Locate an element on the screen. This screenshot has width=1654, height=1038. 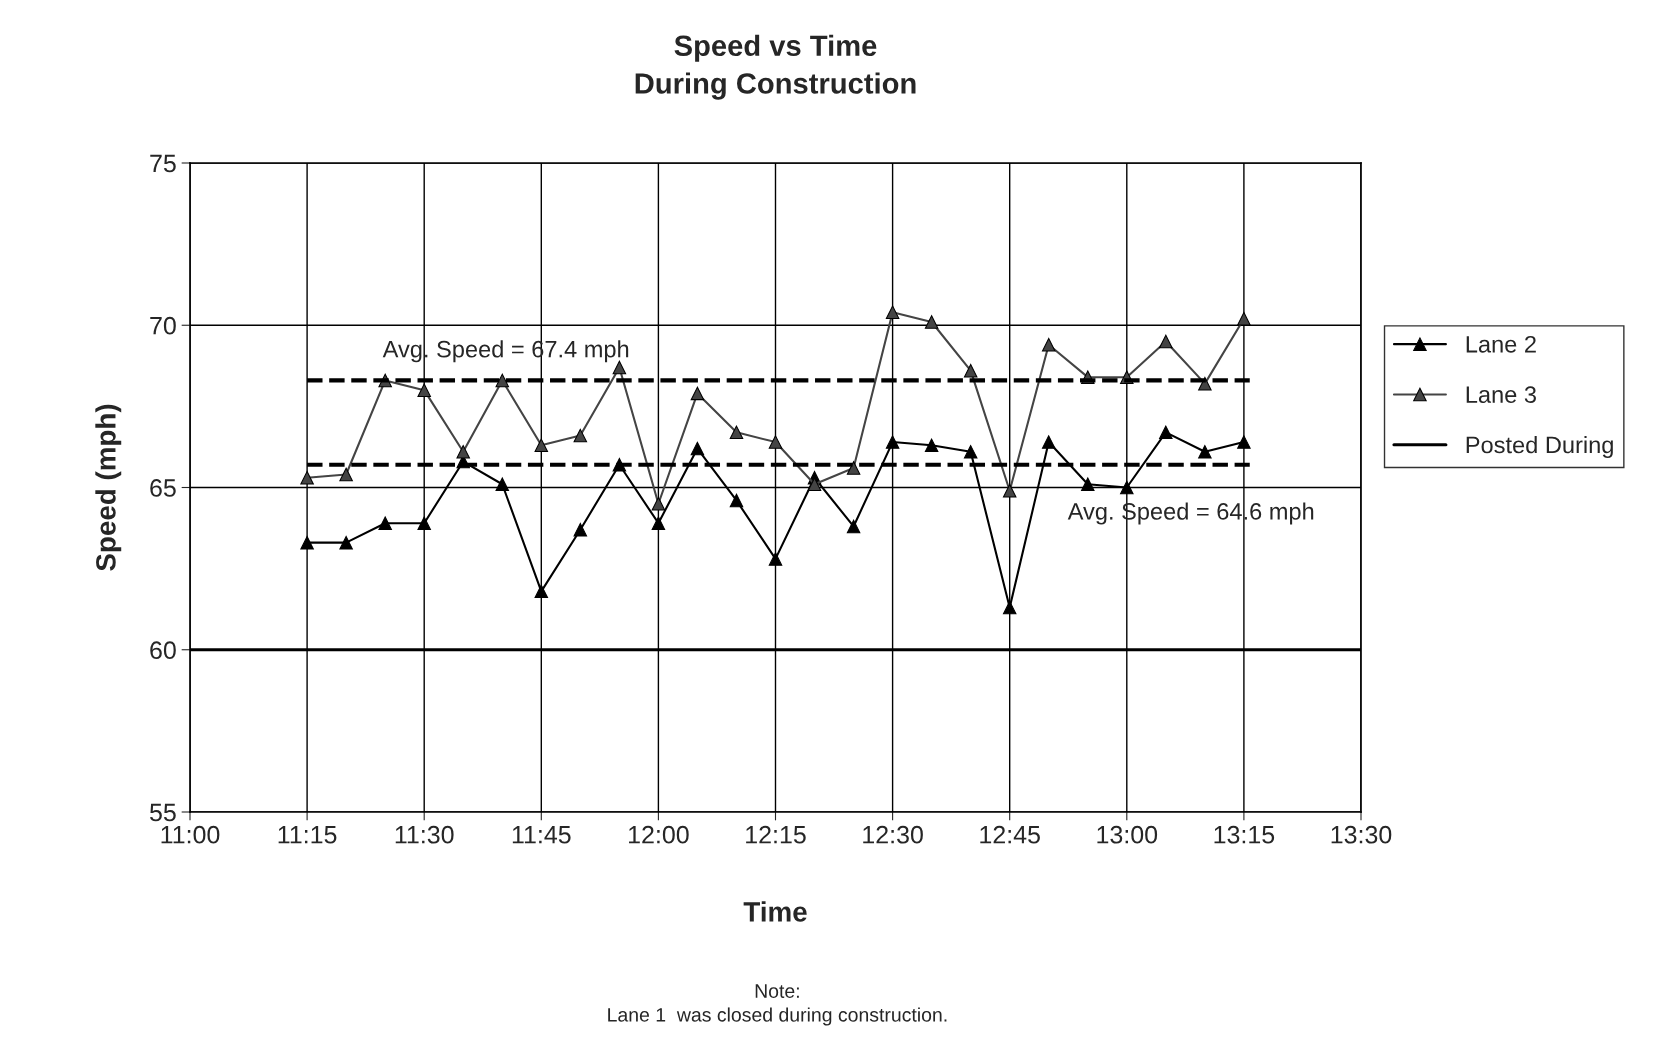
x-tick-label: 12:30 is located at coordinates (893, 834).